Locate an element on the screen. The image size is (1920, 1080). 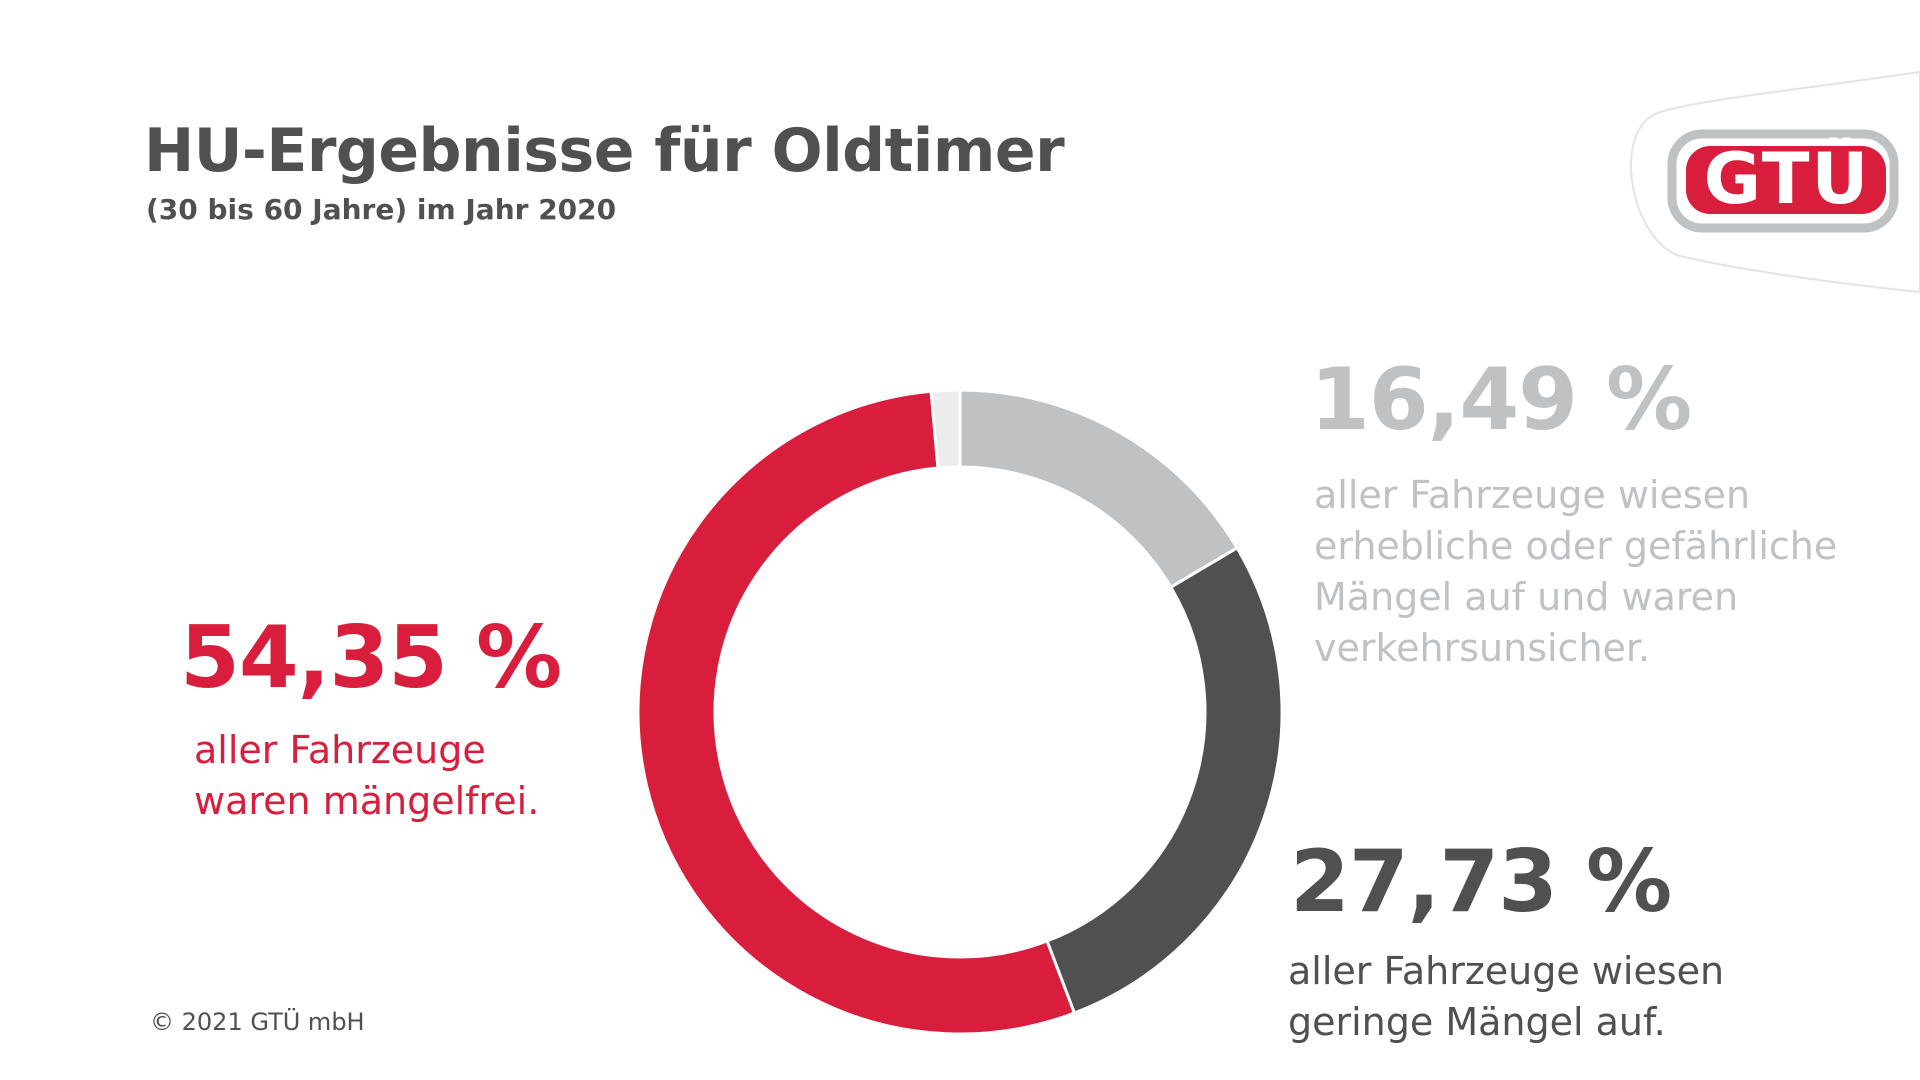
desc-erheblich-line3: Mängel auf und waren is located at coordinates (1526, 597).